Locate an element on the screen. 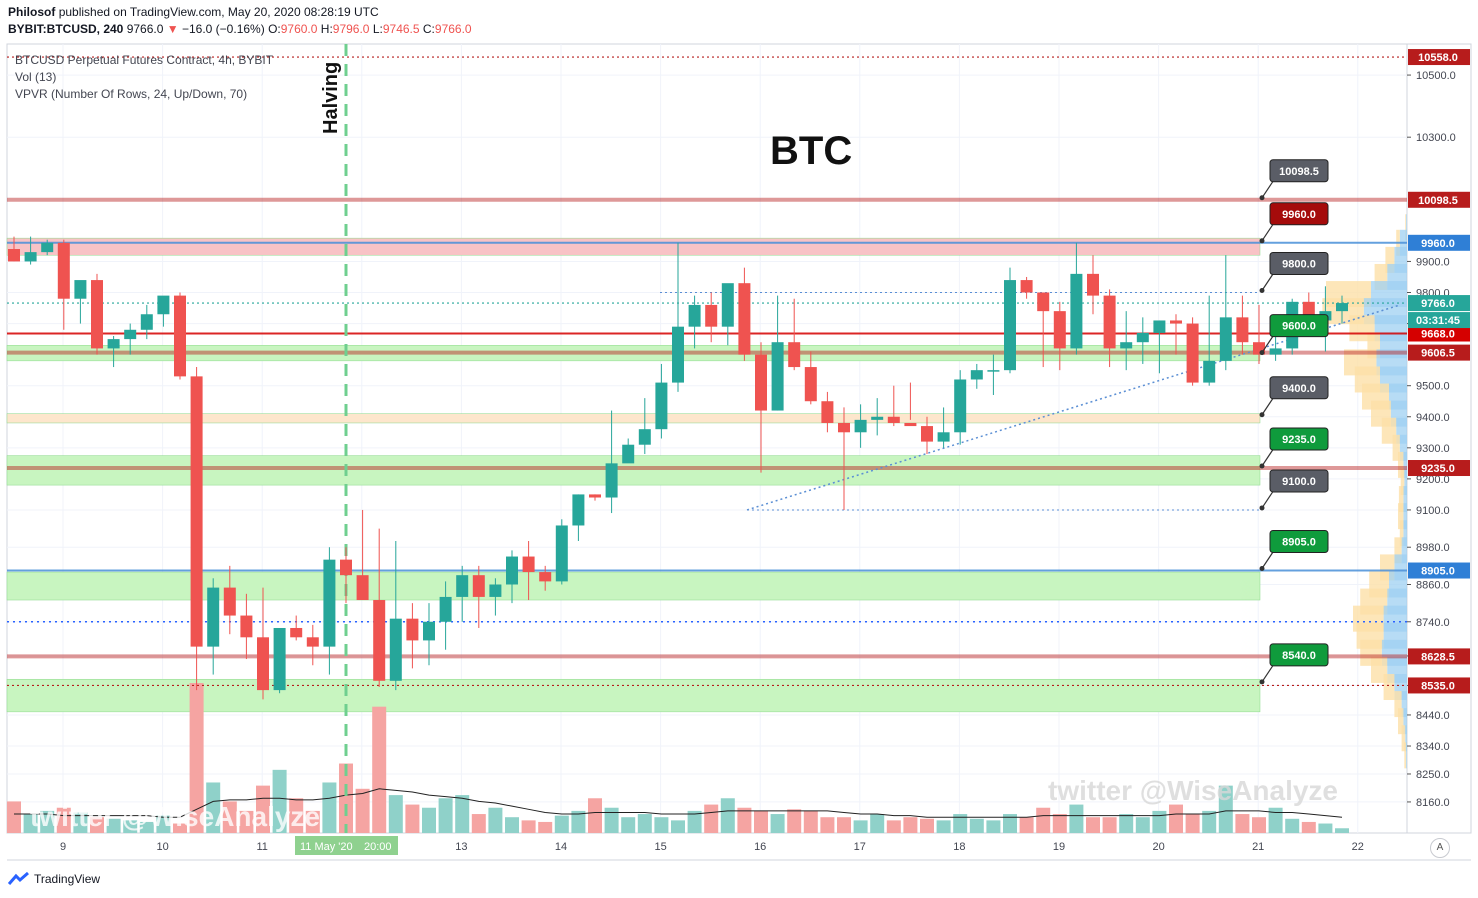  countdown-tag is located at coordinates (1439, 320).